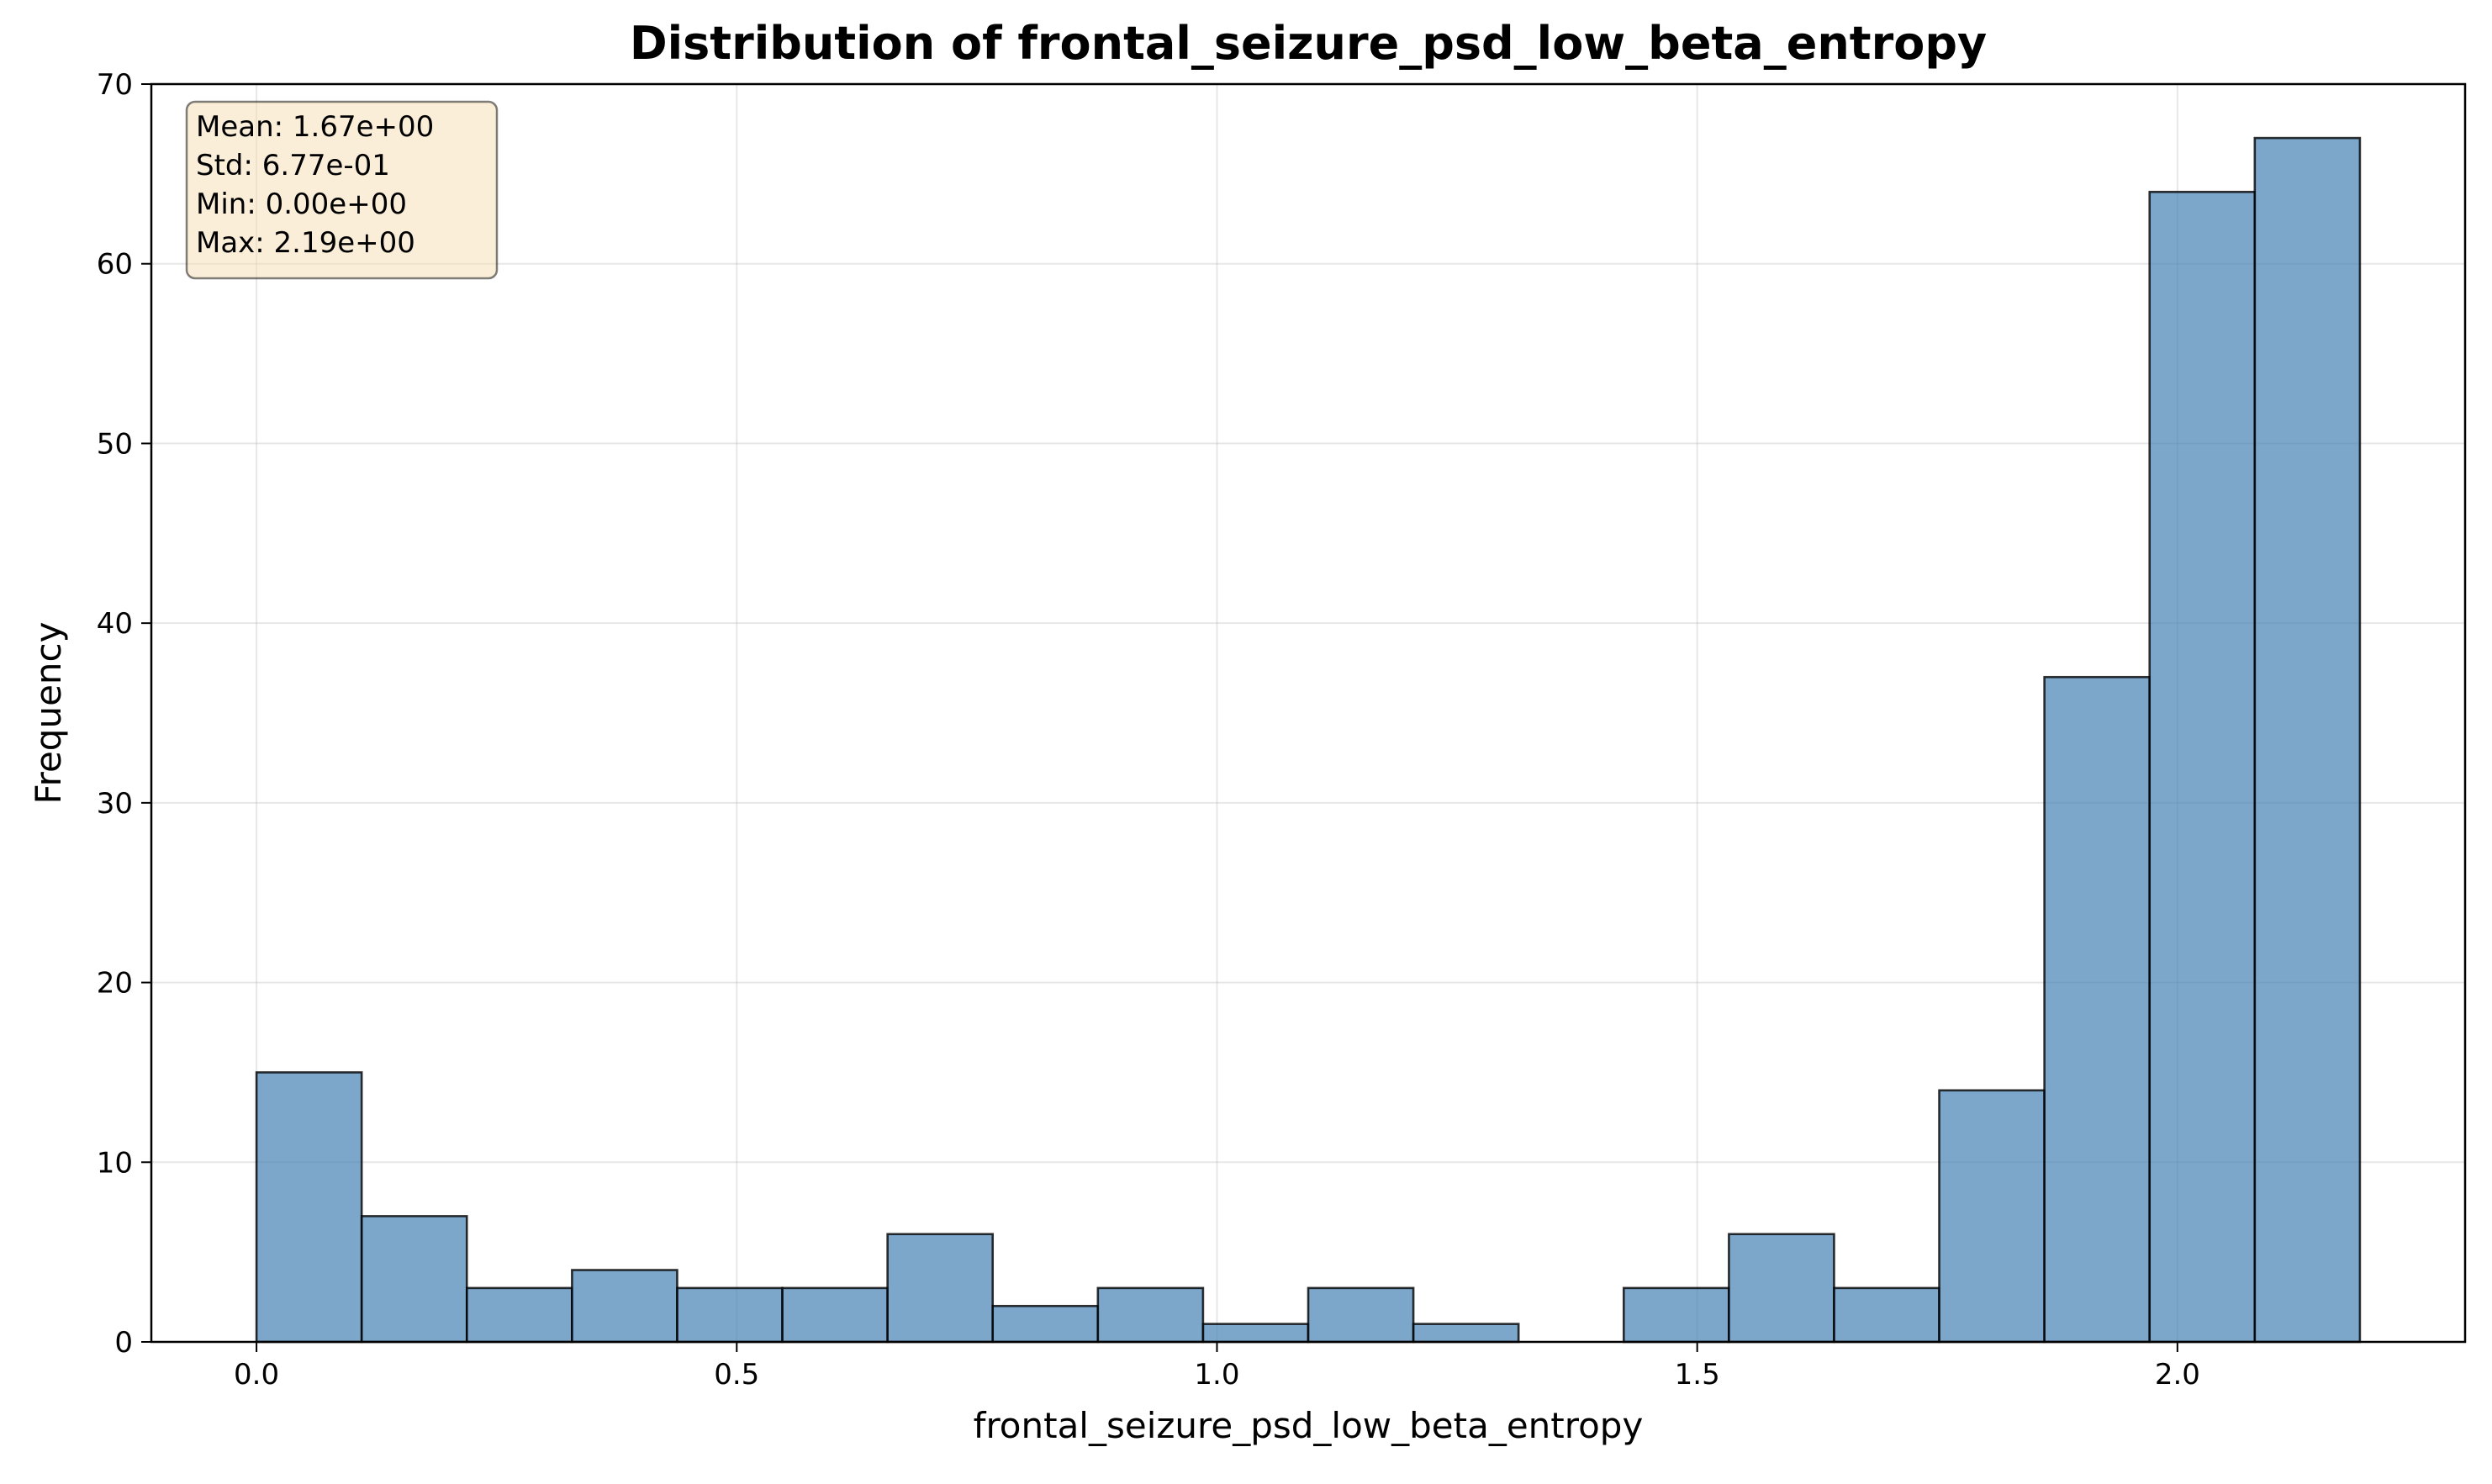  What do you see at coordinates (1216, 1375) in the screenshot?
I see `x-tick-label-2: 1.0` at bounding box center [1216, 1375].